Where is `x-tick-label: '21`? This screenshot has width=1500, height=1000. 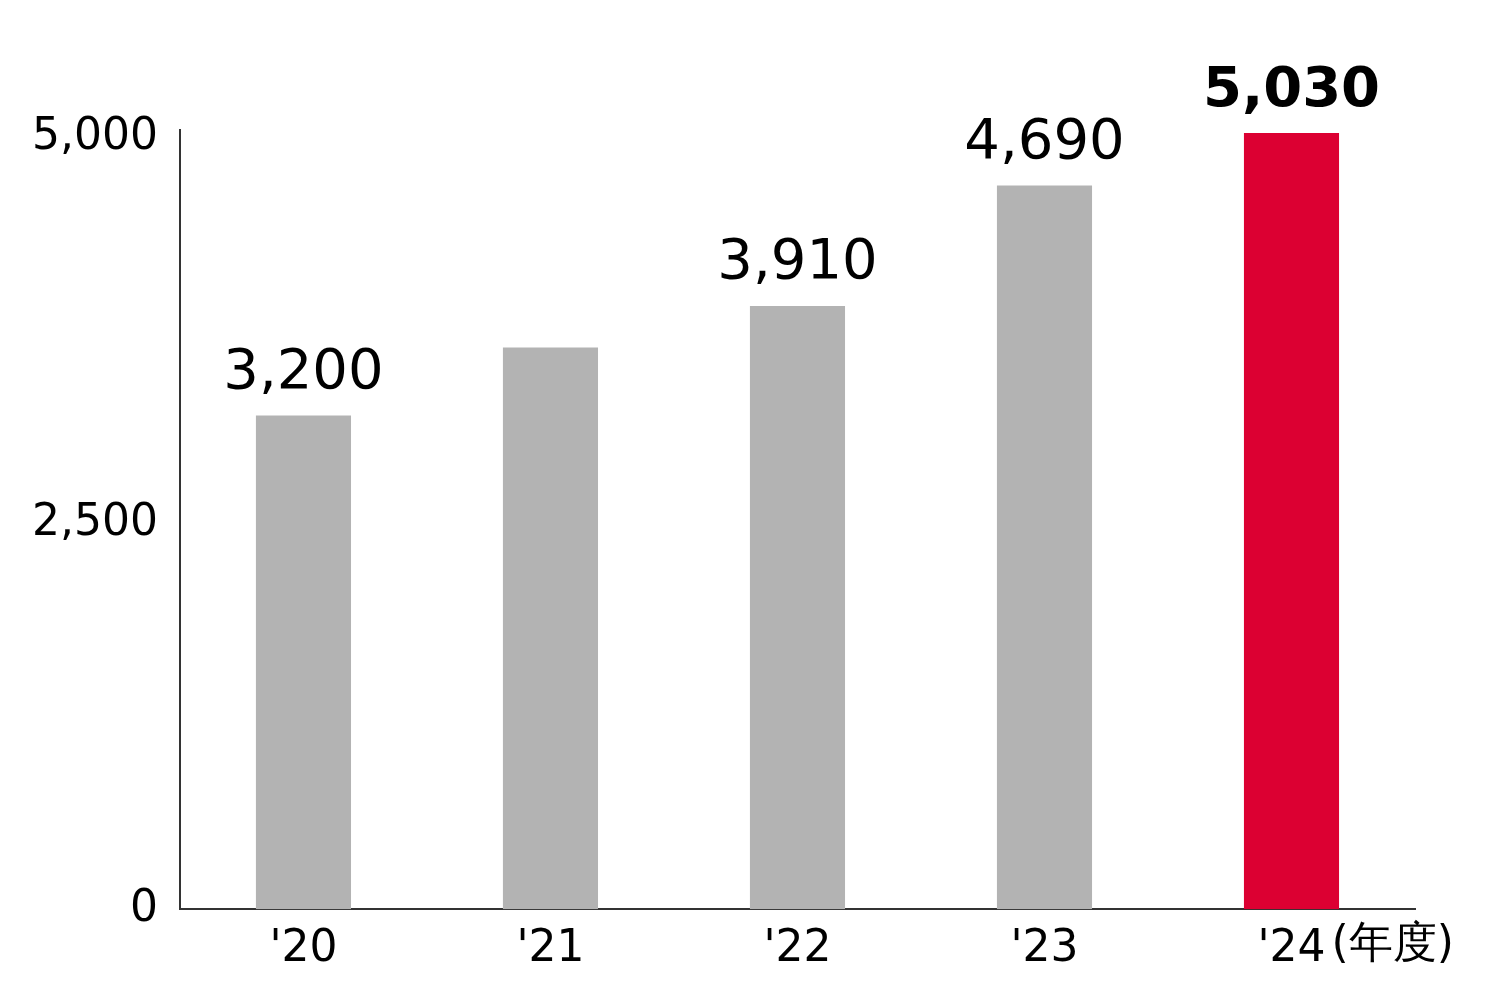
x-tick-label: '21 is located at coordinates (550, 946).